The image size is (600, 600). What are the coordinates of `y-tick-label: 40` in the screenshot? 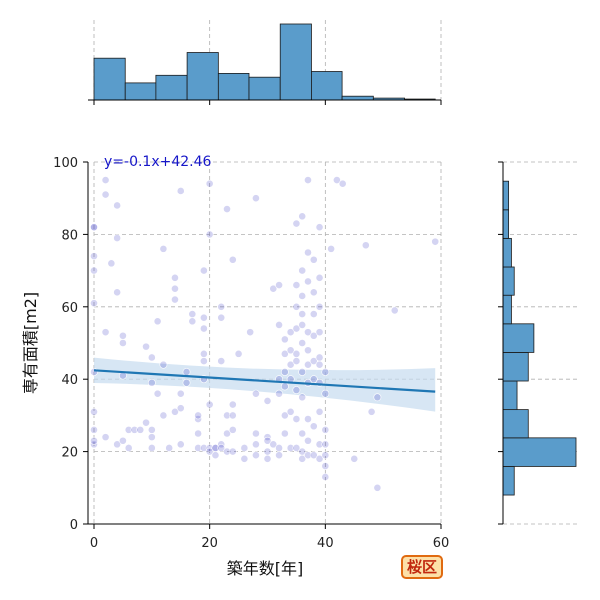 It's located at (69, 380).